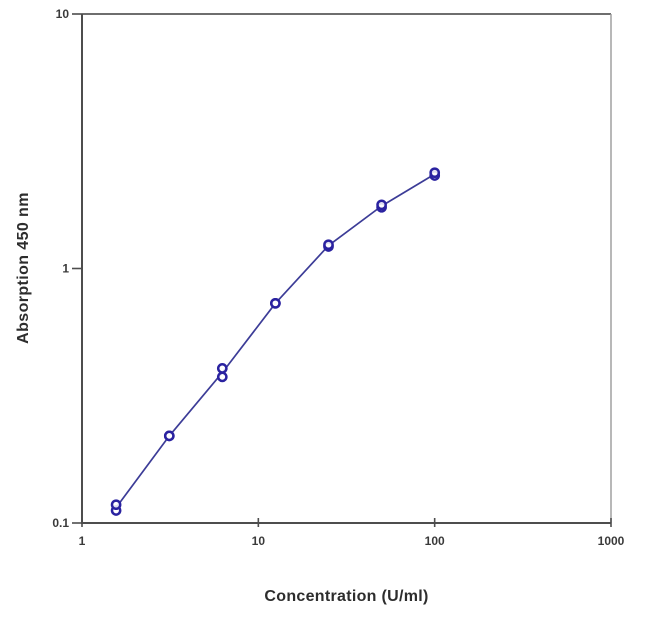 This screenshot has height=618, width=650. I want to click on y-axis-title: Absorption 450 nm, so click(23, 268).